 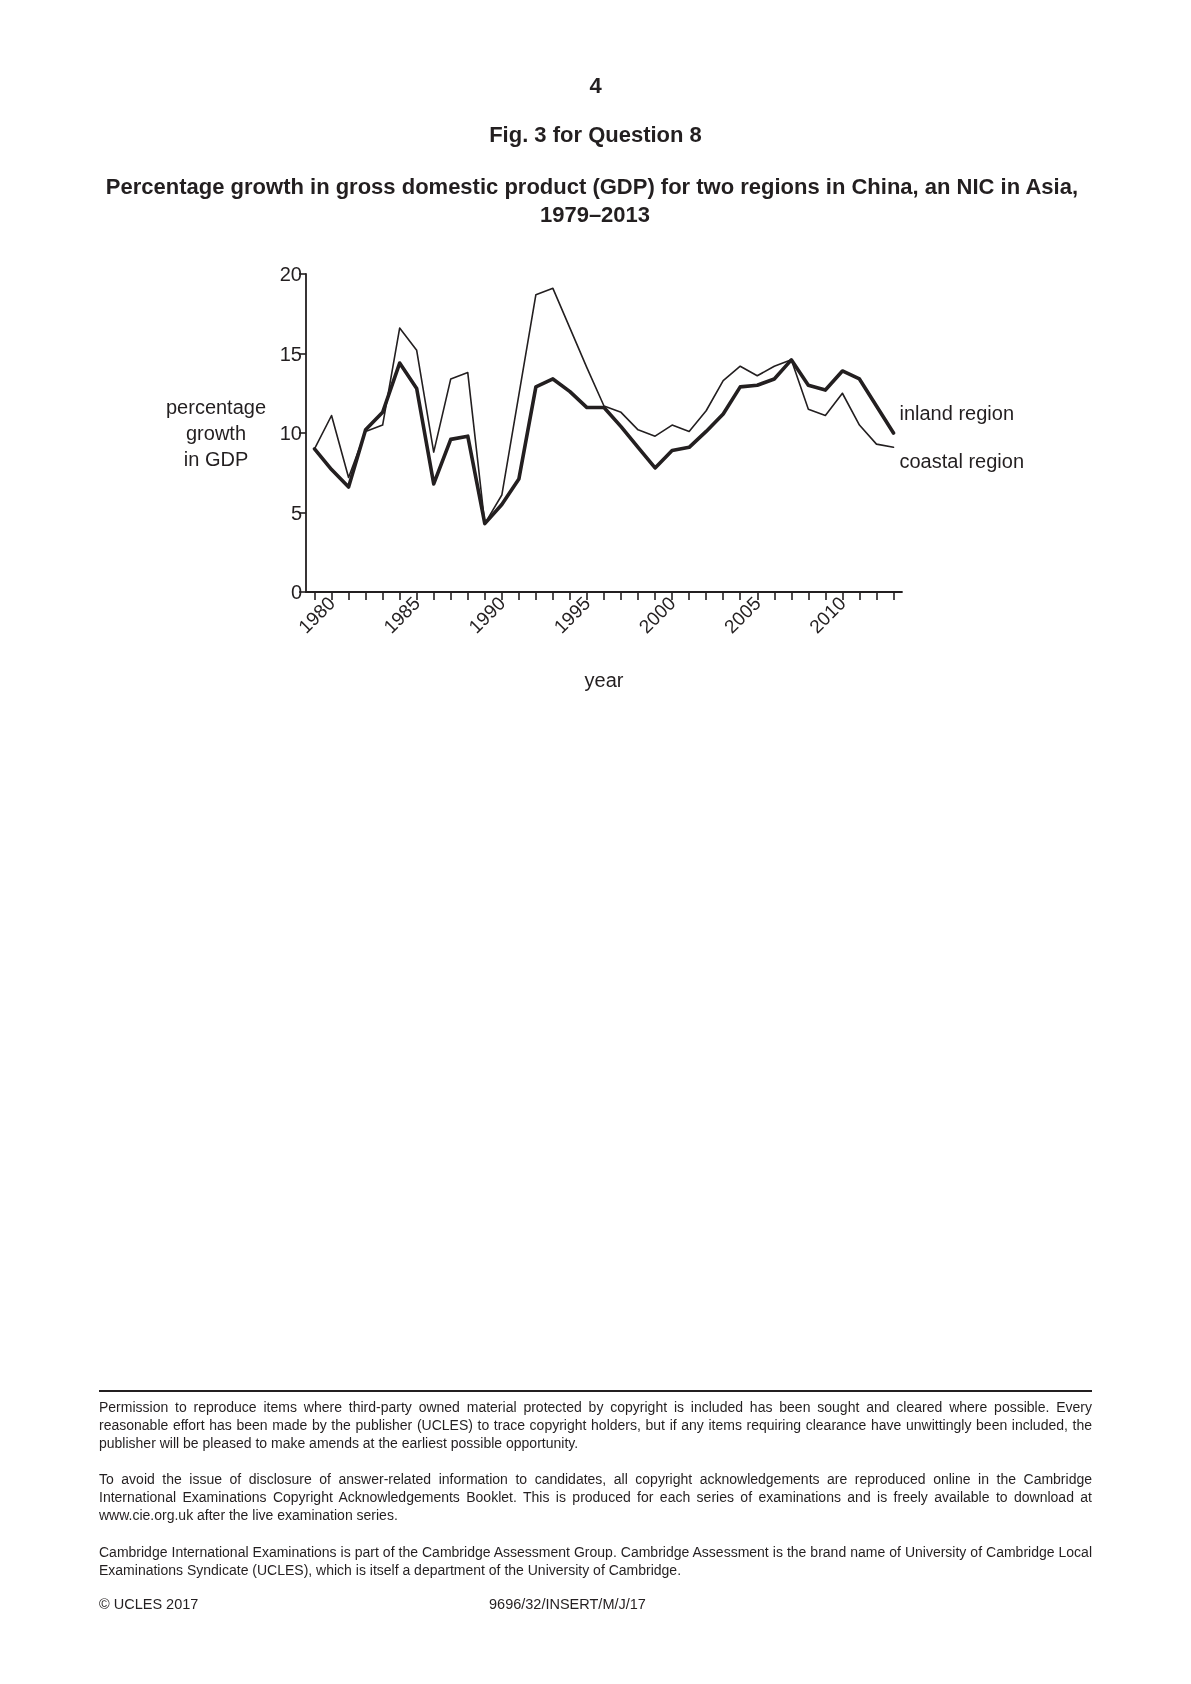 What do you see at coordinates (962, 461) in the screenshot?
I see `series-label: coastal region` at bounding box center [962, 461].